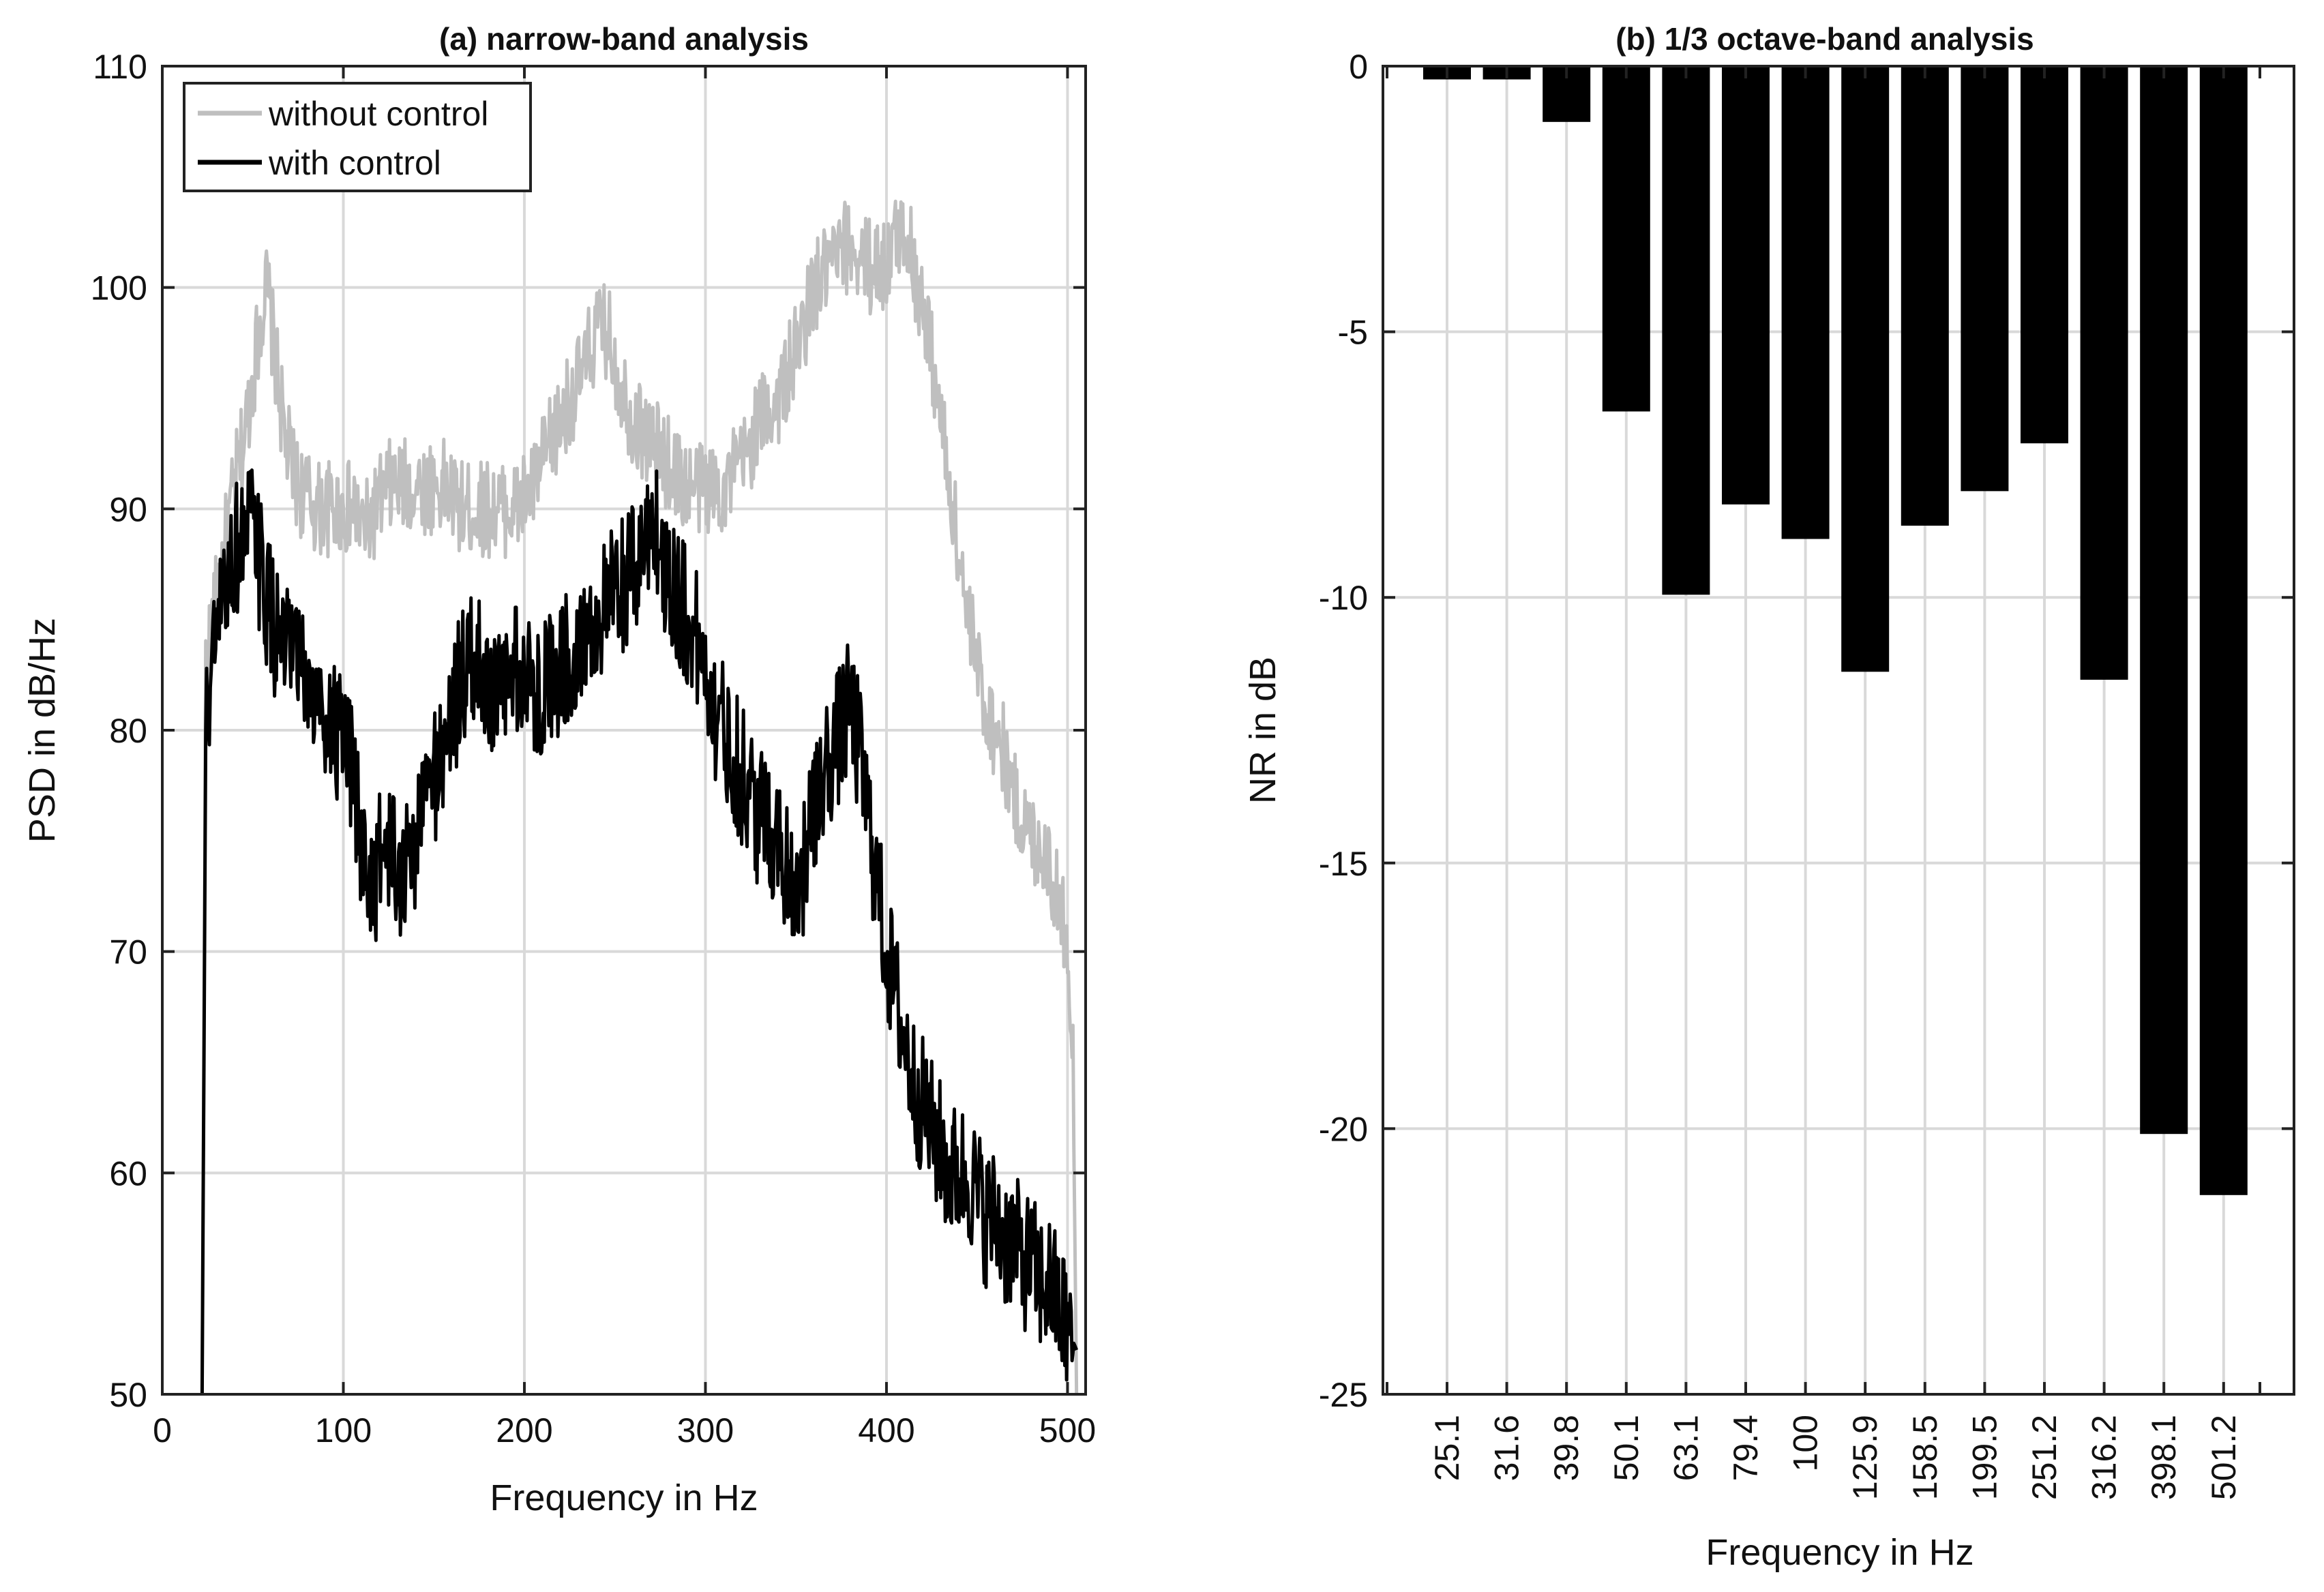  What do you see at coordinates (1067, 1430) in the screenshot?
I see `panel-a-x-tick-label: 500` at bounding box center [1067, 1430].